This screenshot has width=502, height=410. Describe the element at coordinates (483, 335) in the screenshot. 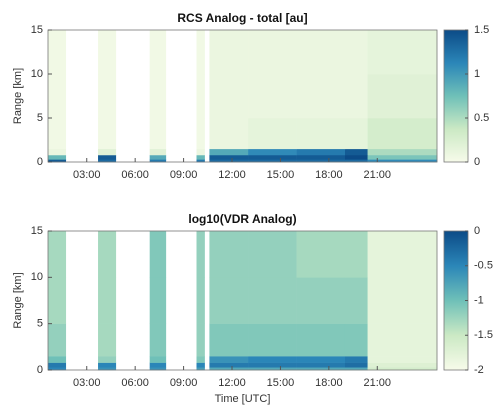

I see `colorbar-tick-label: -1.5` at that location.